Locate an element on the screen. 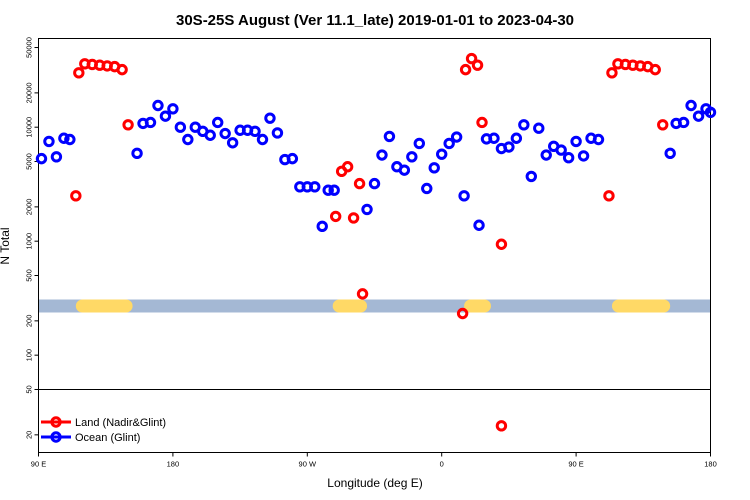 The width and height of the screenshot is (750, 500). x-tick-label: 0 is located at coordinates (442, 464).